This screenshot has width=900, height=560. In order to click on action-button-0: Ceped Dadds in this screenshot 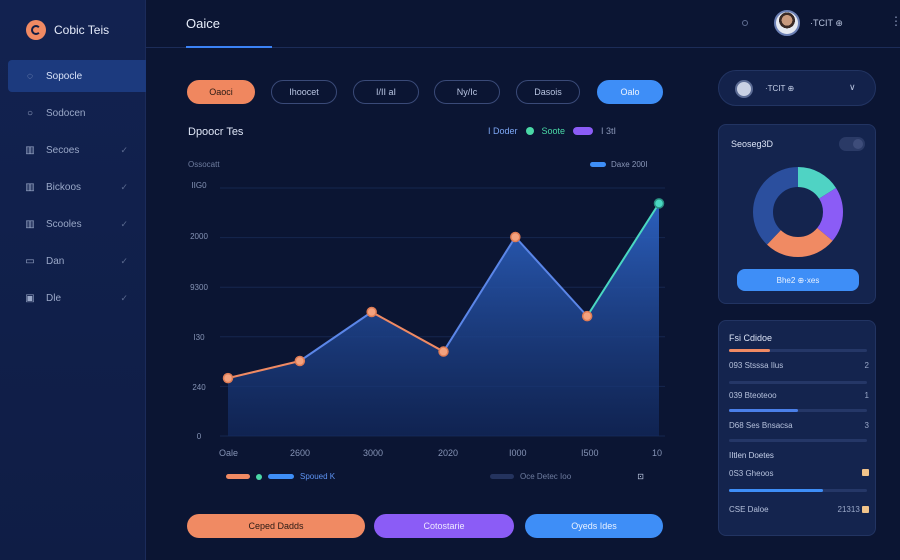, I will do `click(276, 526)`.